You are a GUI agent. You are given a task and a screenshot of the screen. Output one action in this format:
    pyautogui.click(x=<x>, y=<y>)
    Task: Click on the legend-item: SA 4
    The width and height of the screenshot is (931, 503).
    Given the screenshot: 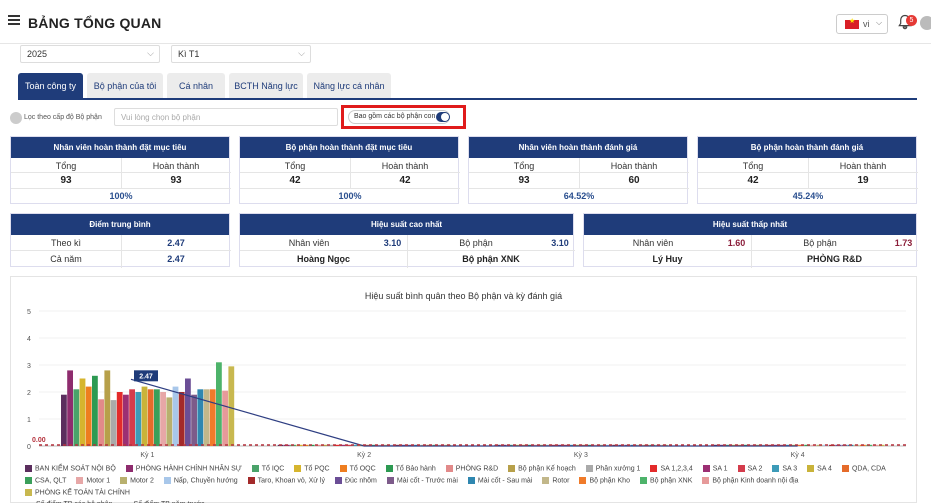 What is the action you would take?
    pyautogui.click(x=819, y=468)
    